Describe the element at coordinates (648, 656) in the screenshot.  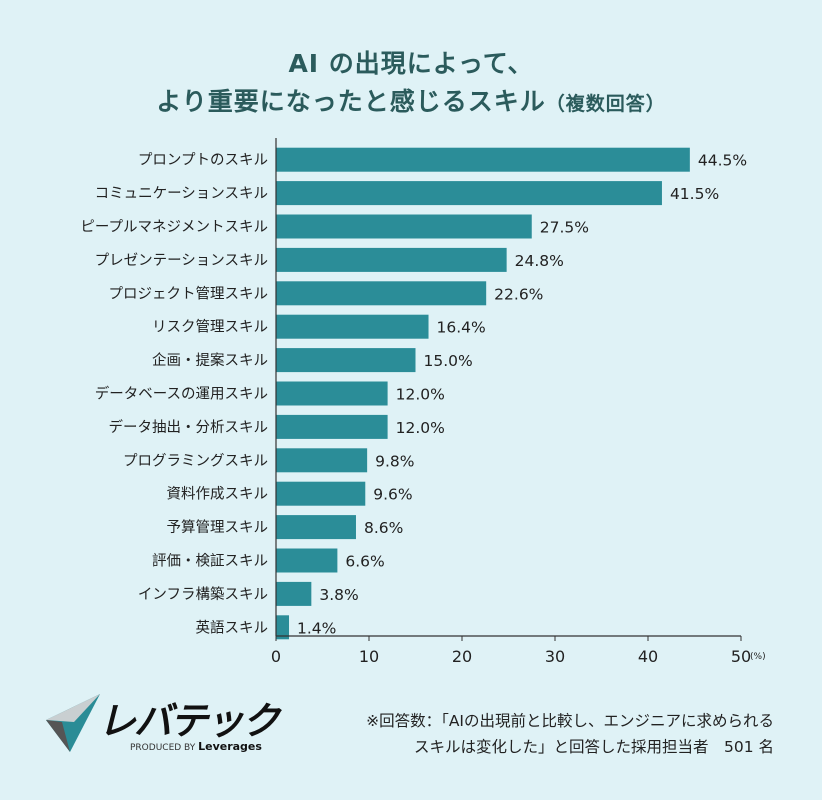
I see `x-tick-label: 40` at that location.